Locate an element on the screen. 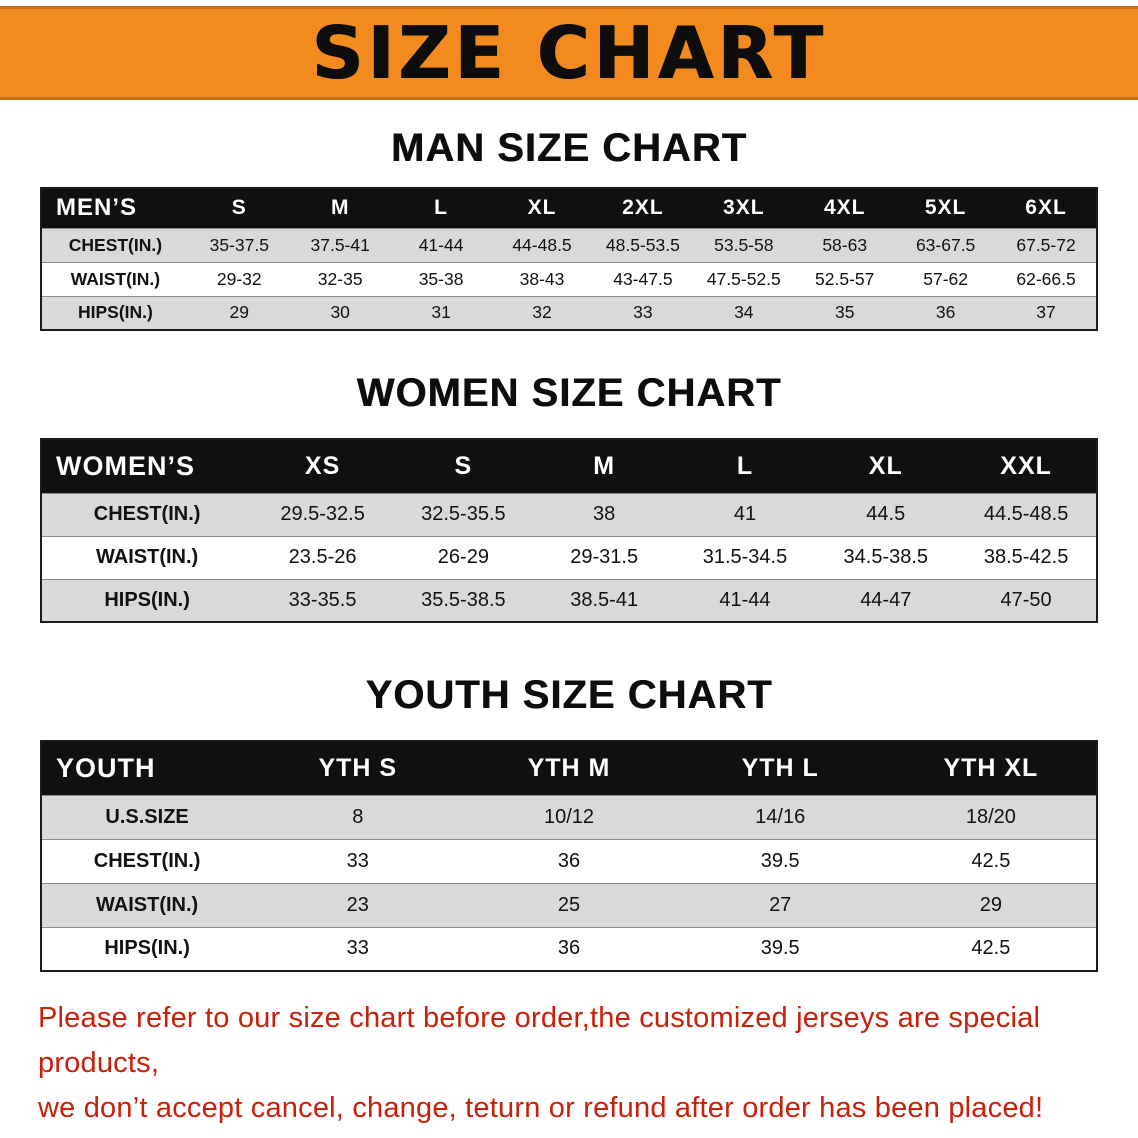  size-value-cell: 57-62 is located at coordinates (945, 278).